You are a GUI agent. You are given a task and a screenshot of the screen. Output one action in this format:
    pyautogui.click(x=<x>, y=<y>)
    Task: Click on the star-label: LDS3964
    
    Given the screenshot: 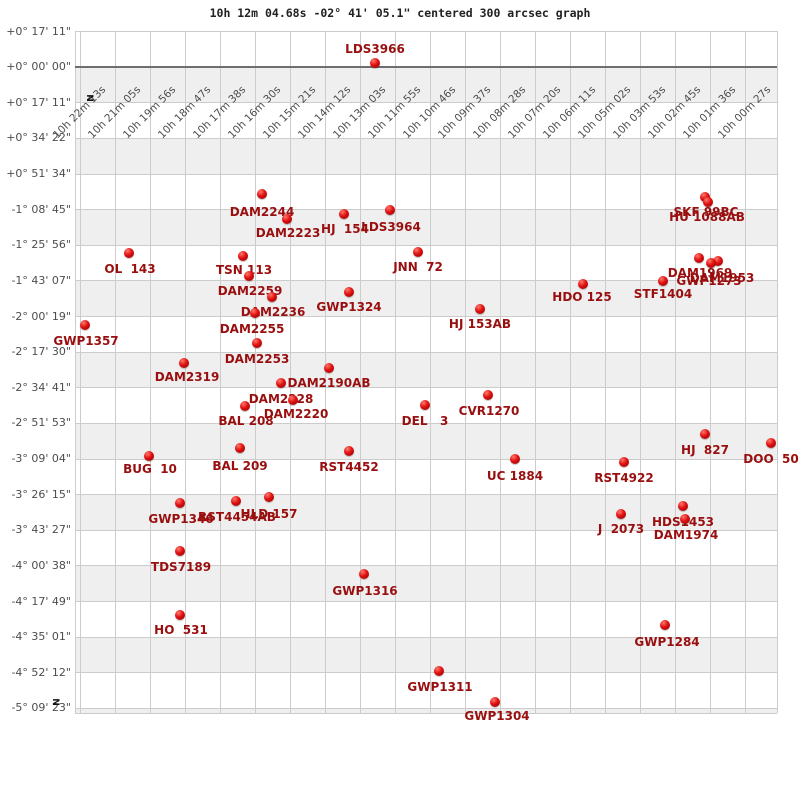 What is the action you would take?
    pyautogui.click(x=391, y=227)
    